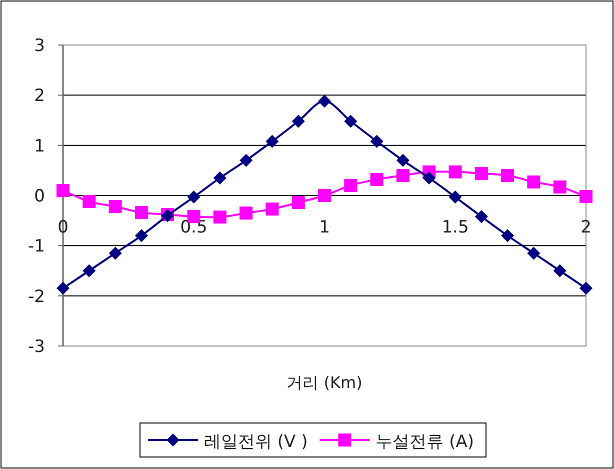 Image resolution: width=614 pixels, height=469 pixels. Describe the element at coordinates (586, 228) in the screenshot. I see `x-tick-label: 2` at that location.